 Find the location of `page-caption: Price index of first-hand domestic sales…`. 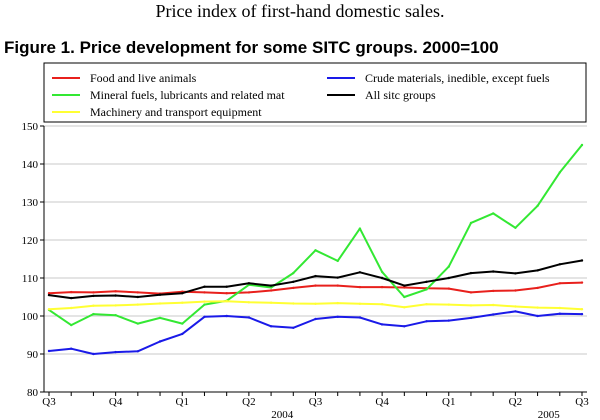

page-caption: Price index of first-hand domestic sales… is located at coordinates (300, 11).